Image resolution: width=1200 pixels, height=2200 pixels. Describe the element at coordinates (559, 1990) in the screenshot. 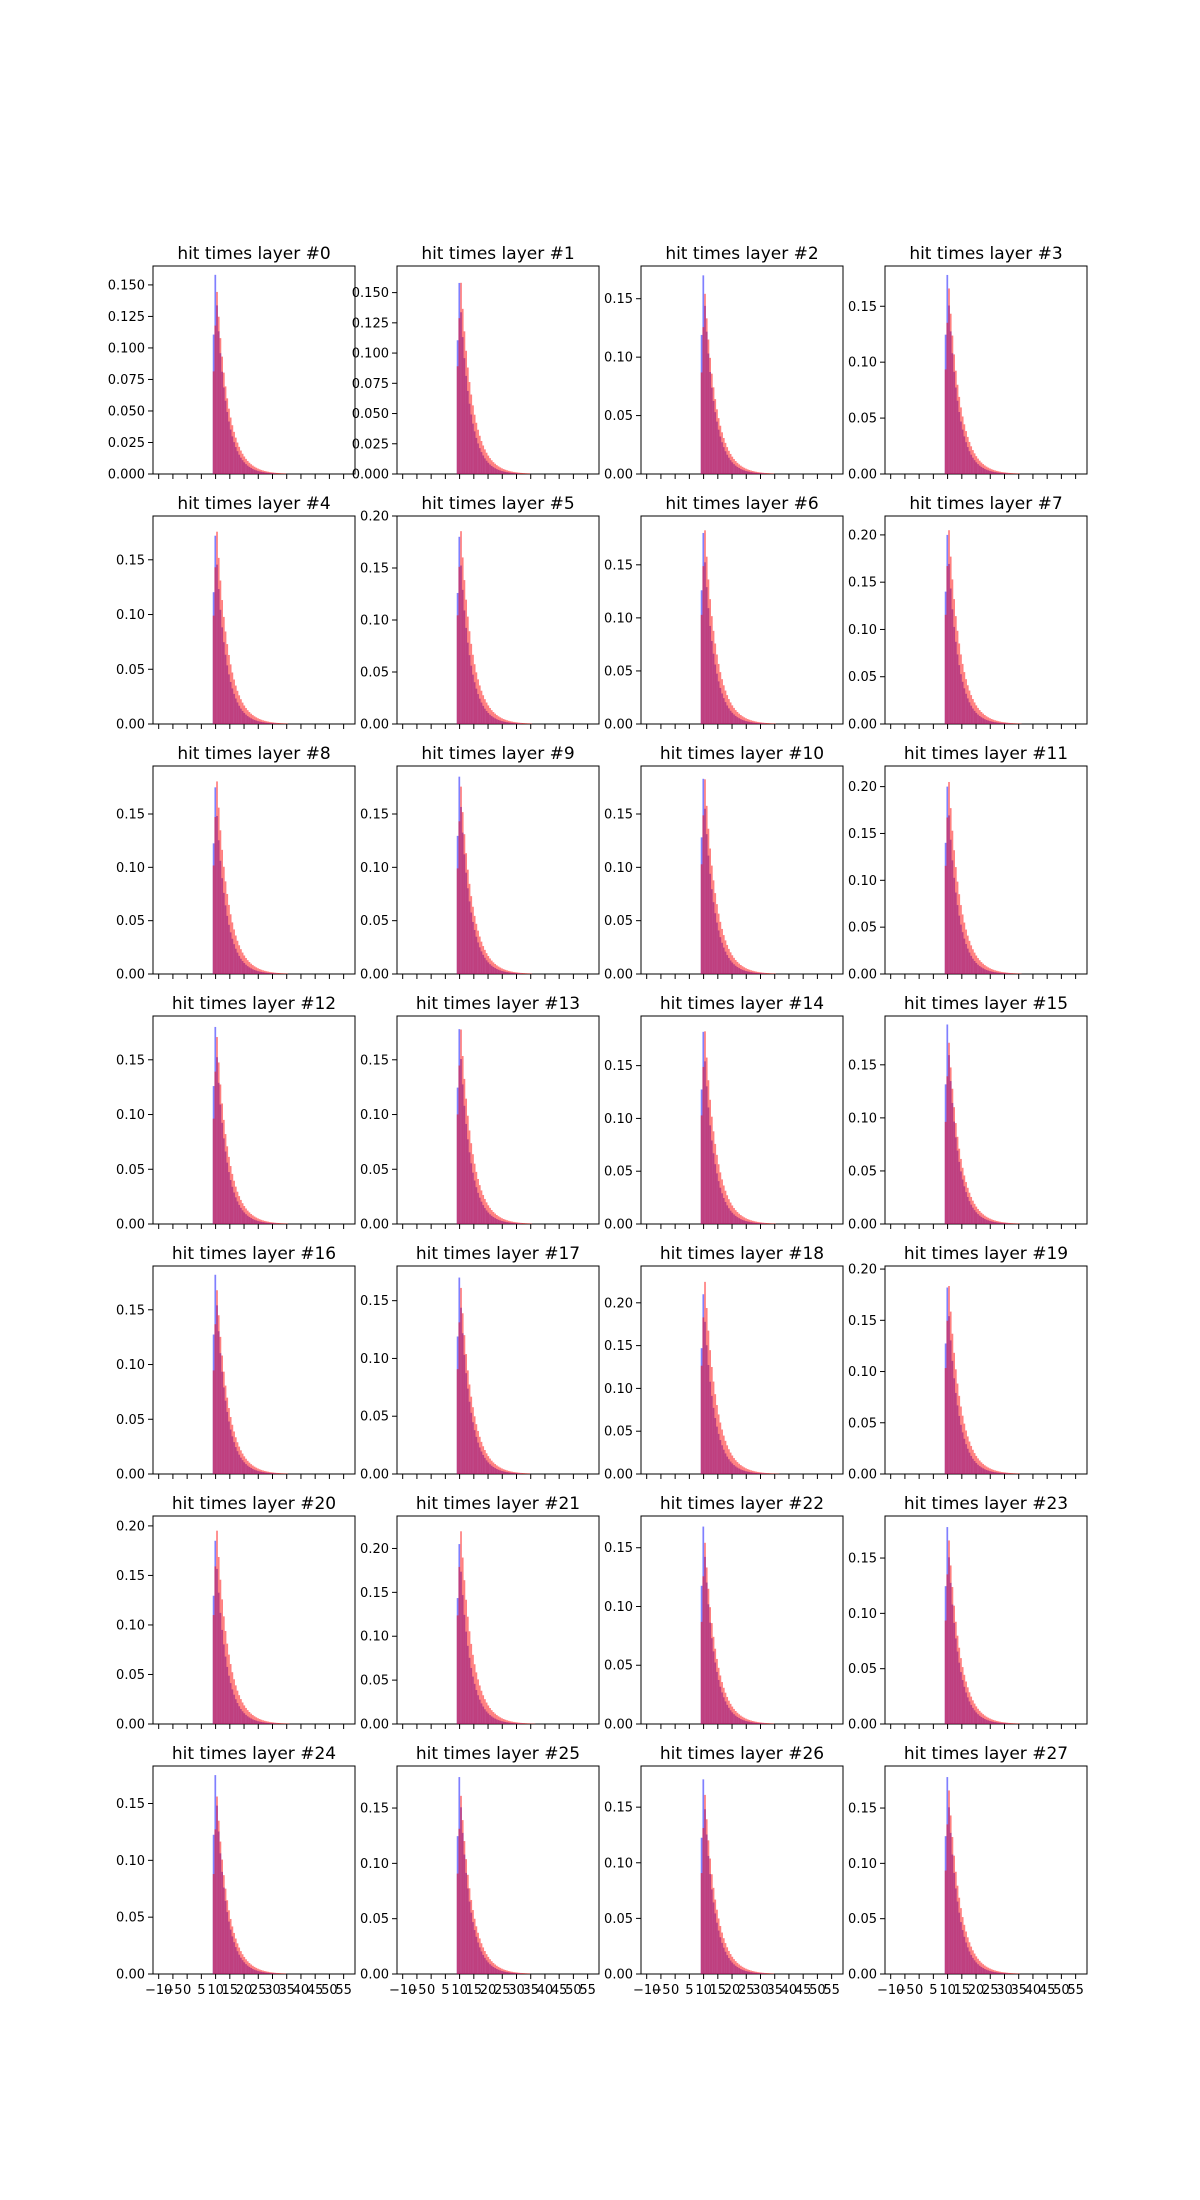

I see `x-tick-label: 45` at that location.